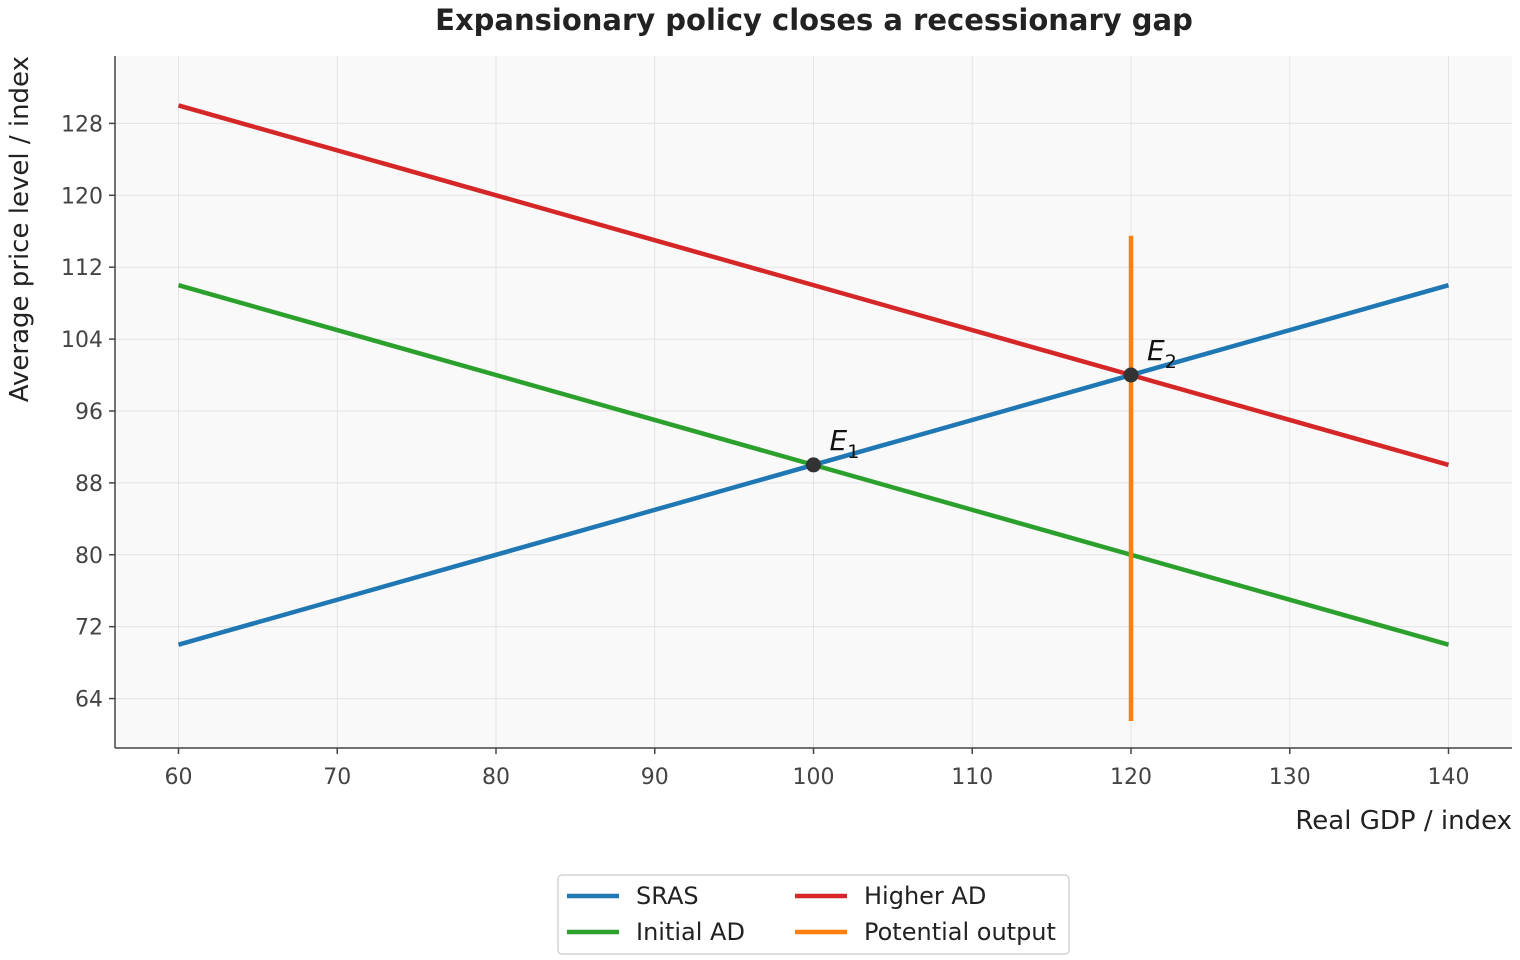 The image size is (1520, 960). Describe the element at coordinates (655, 777) in the screenshot. I see `x-tick-label: 90` at that location.